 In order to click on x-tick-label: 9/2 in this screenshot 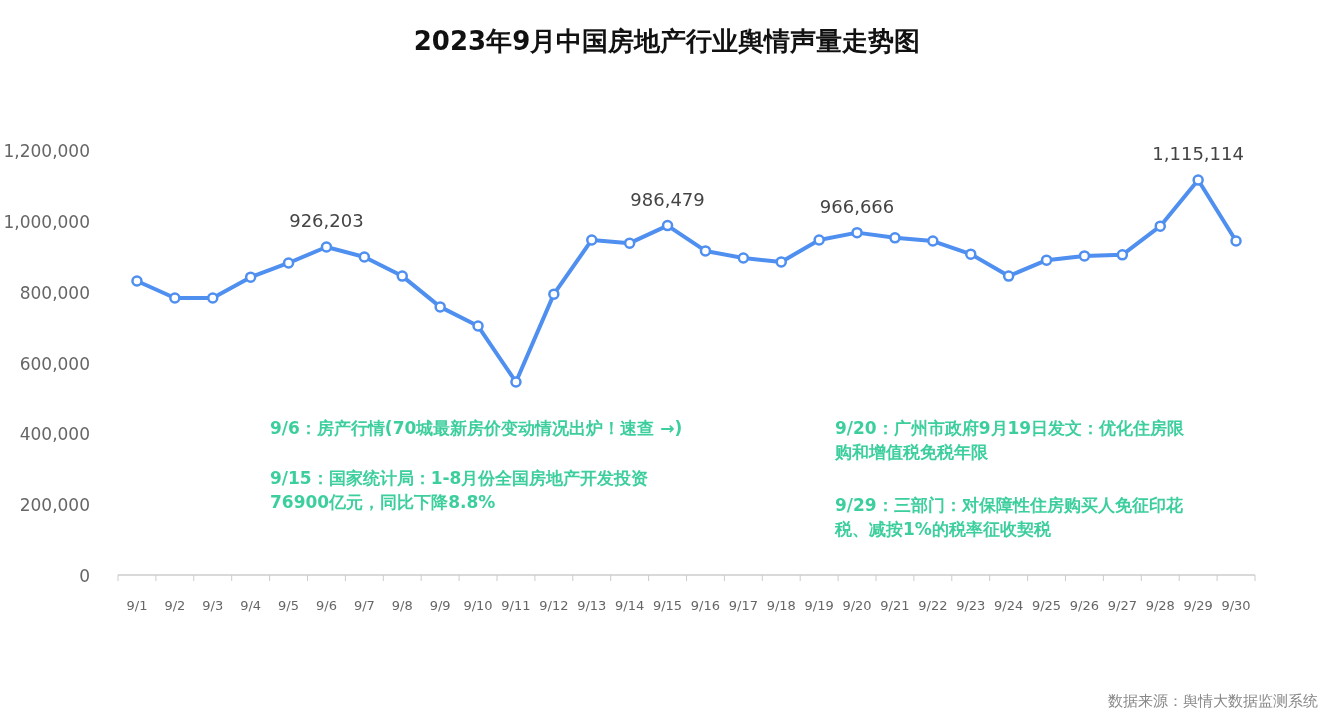, I will do `click(175, 605)`.